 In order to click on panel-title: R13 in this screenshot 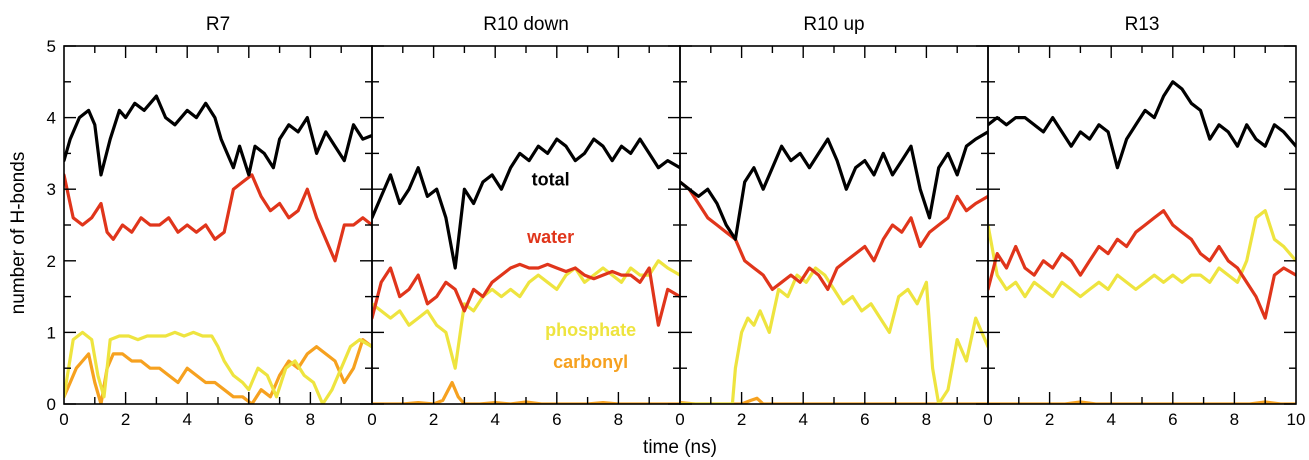, I will do `click(1142, 24)`.